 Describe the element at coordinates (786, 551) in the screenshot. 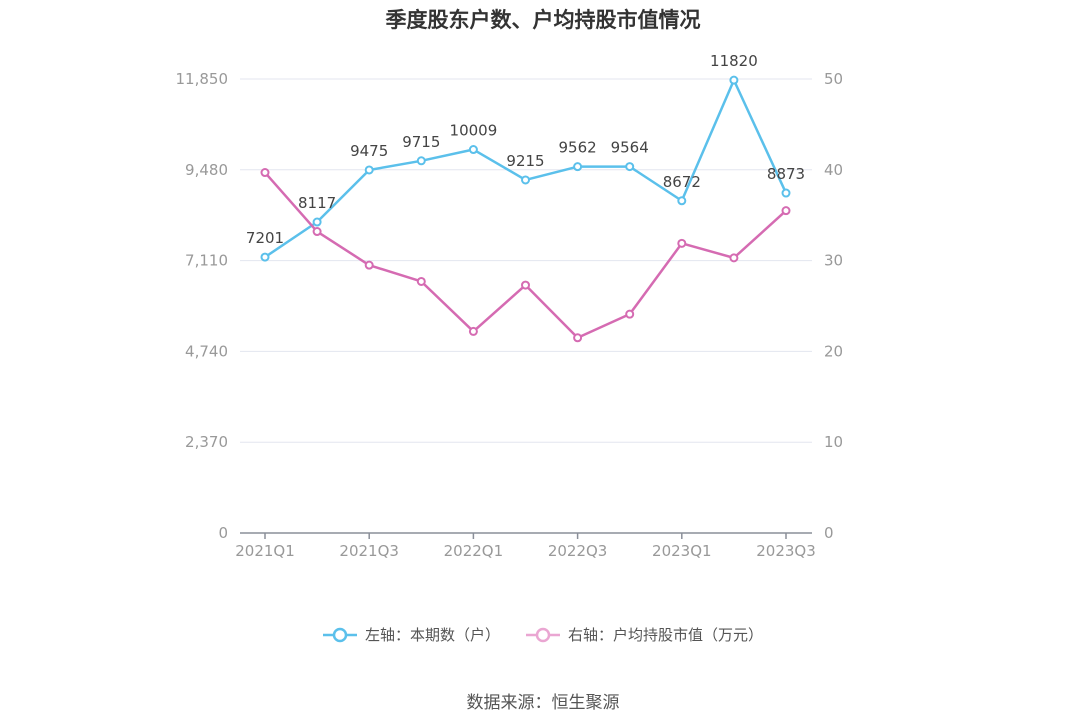

I see `x-tick-label: 2023Q3` at that location.